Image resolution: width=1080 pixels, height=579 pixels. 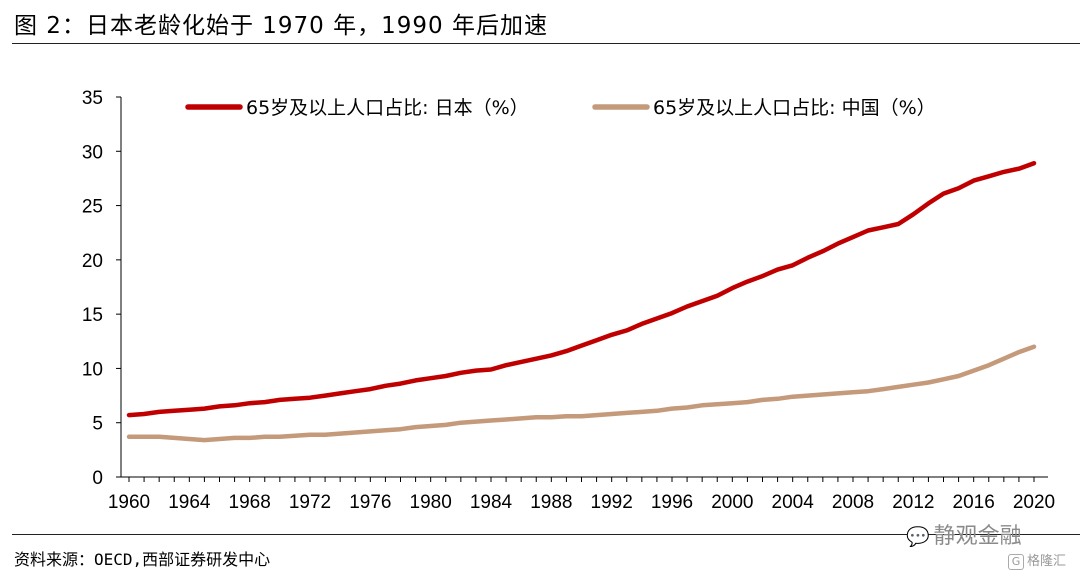 What do you see at coordinates (977, 536) in the screenshot?
I see `watermark-primary-text: 静观金融` at bounding box center [977, 536].